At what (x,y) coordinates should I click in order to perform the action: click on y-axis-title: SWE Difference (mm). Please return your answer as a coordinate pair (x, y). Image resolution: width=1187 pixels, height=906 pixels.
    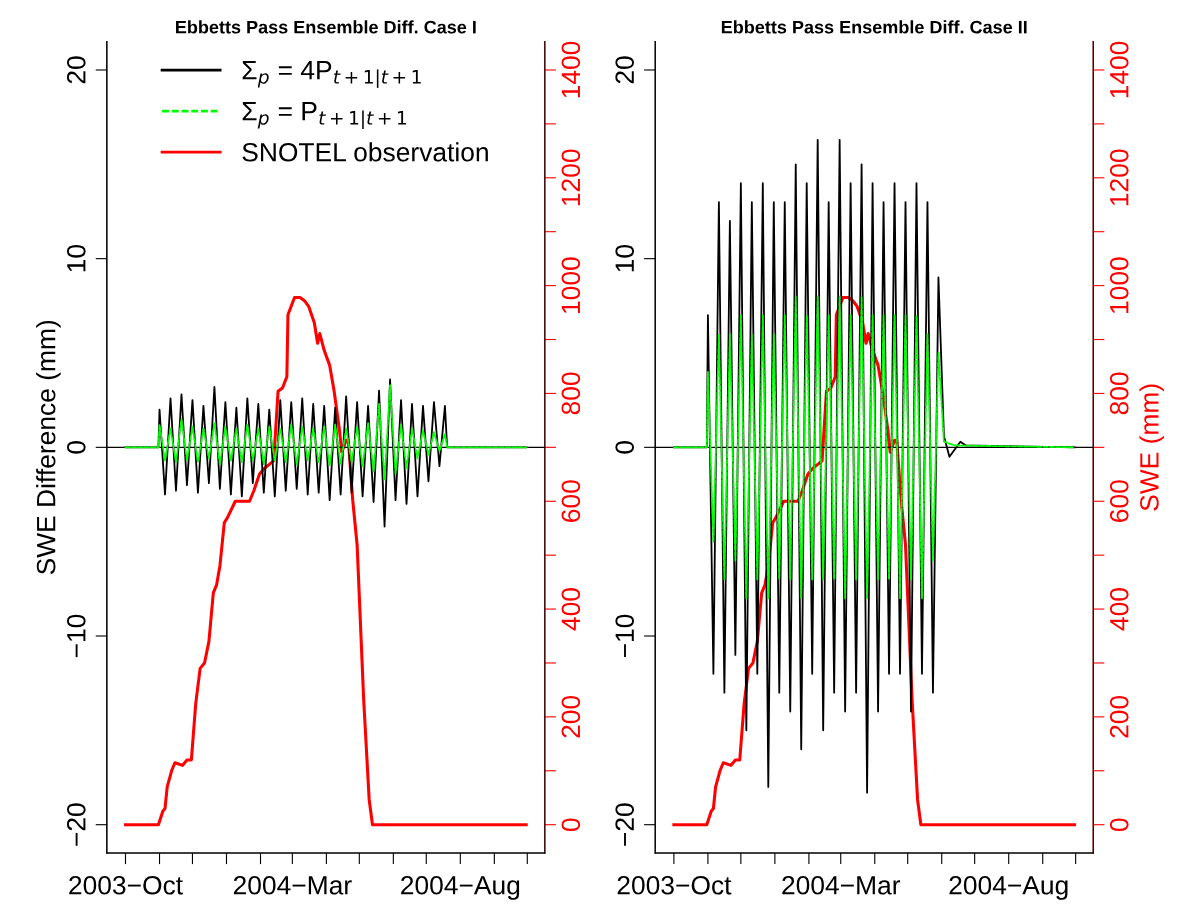
    Looking at the image, I should click on (48, 447).